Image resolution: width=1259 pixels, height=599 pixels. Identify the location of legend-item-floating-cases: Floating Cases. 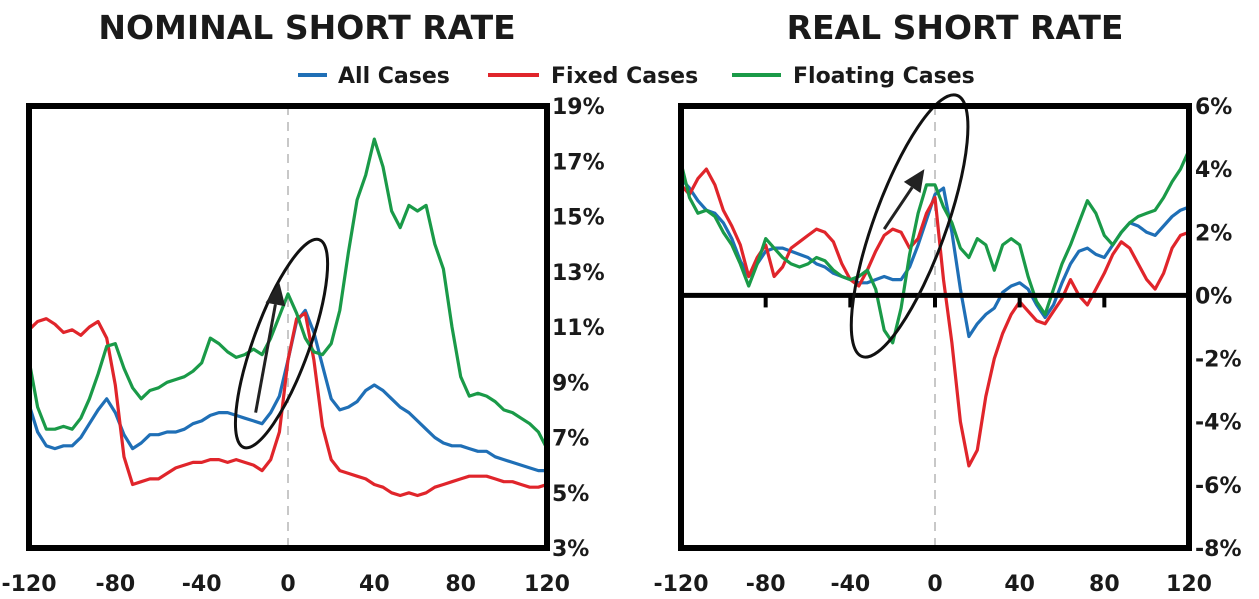
(853, 76).